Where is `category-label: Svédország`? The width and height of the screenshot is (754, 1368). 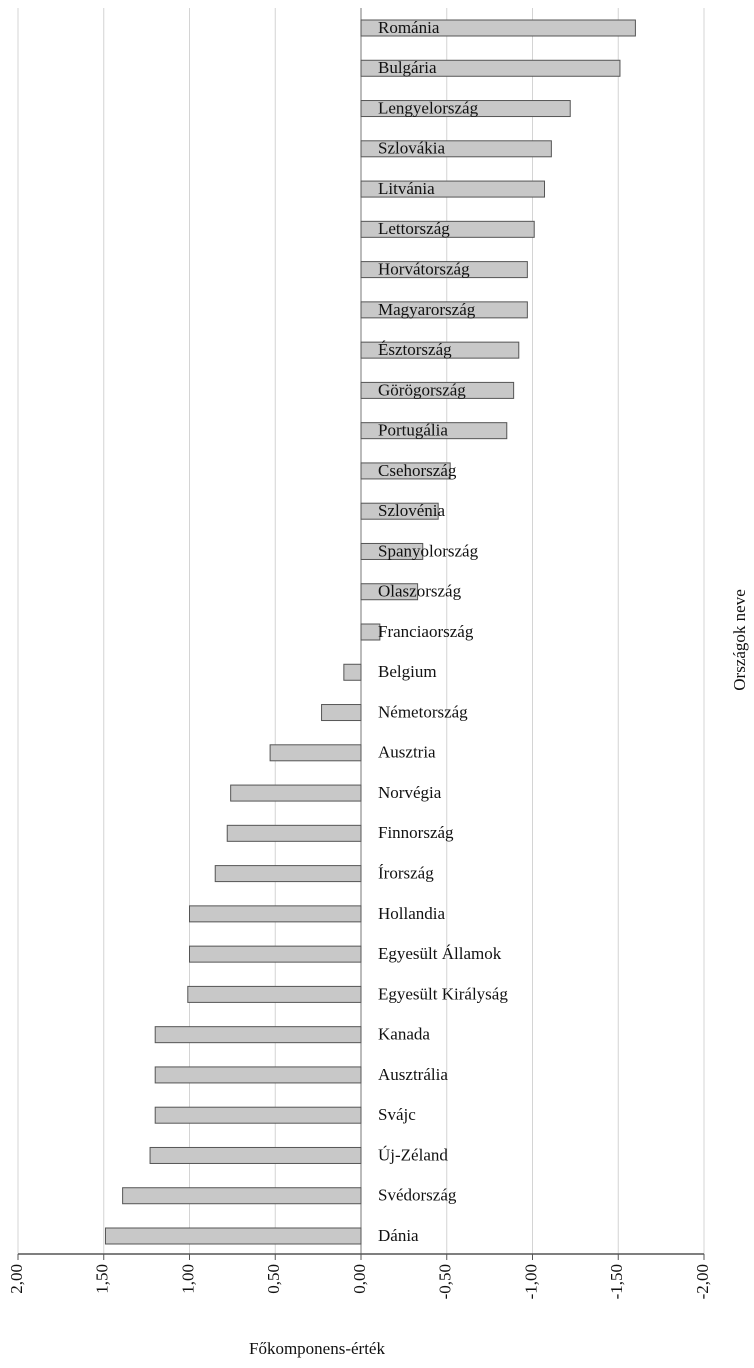 category-label: Svédország is located at coordinates (417, 1195).